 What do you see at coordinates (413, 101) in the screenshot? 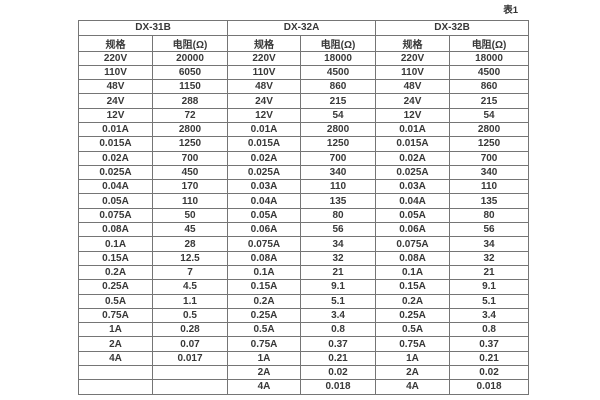
I see `spec-cell: 24V` at bounding box center [413, 101].